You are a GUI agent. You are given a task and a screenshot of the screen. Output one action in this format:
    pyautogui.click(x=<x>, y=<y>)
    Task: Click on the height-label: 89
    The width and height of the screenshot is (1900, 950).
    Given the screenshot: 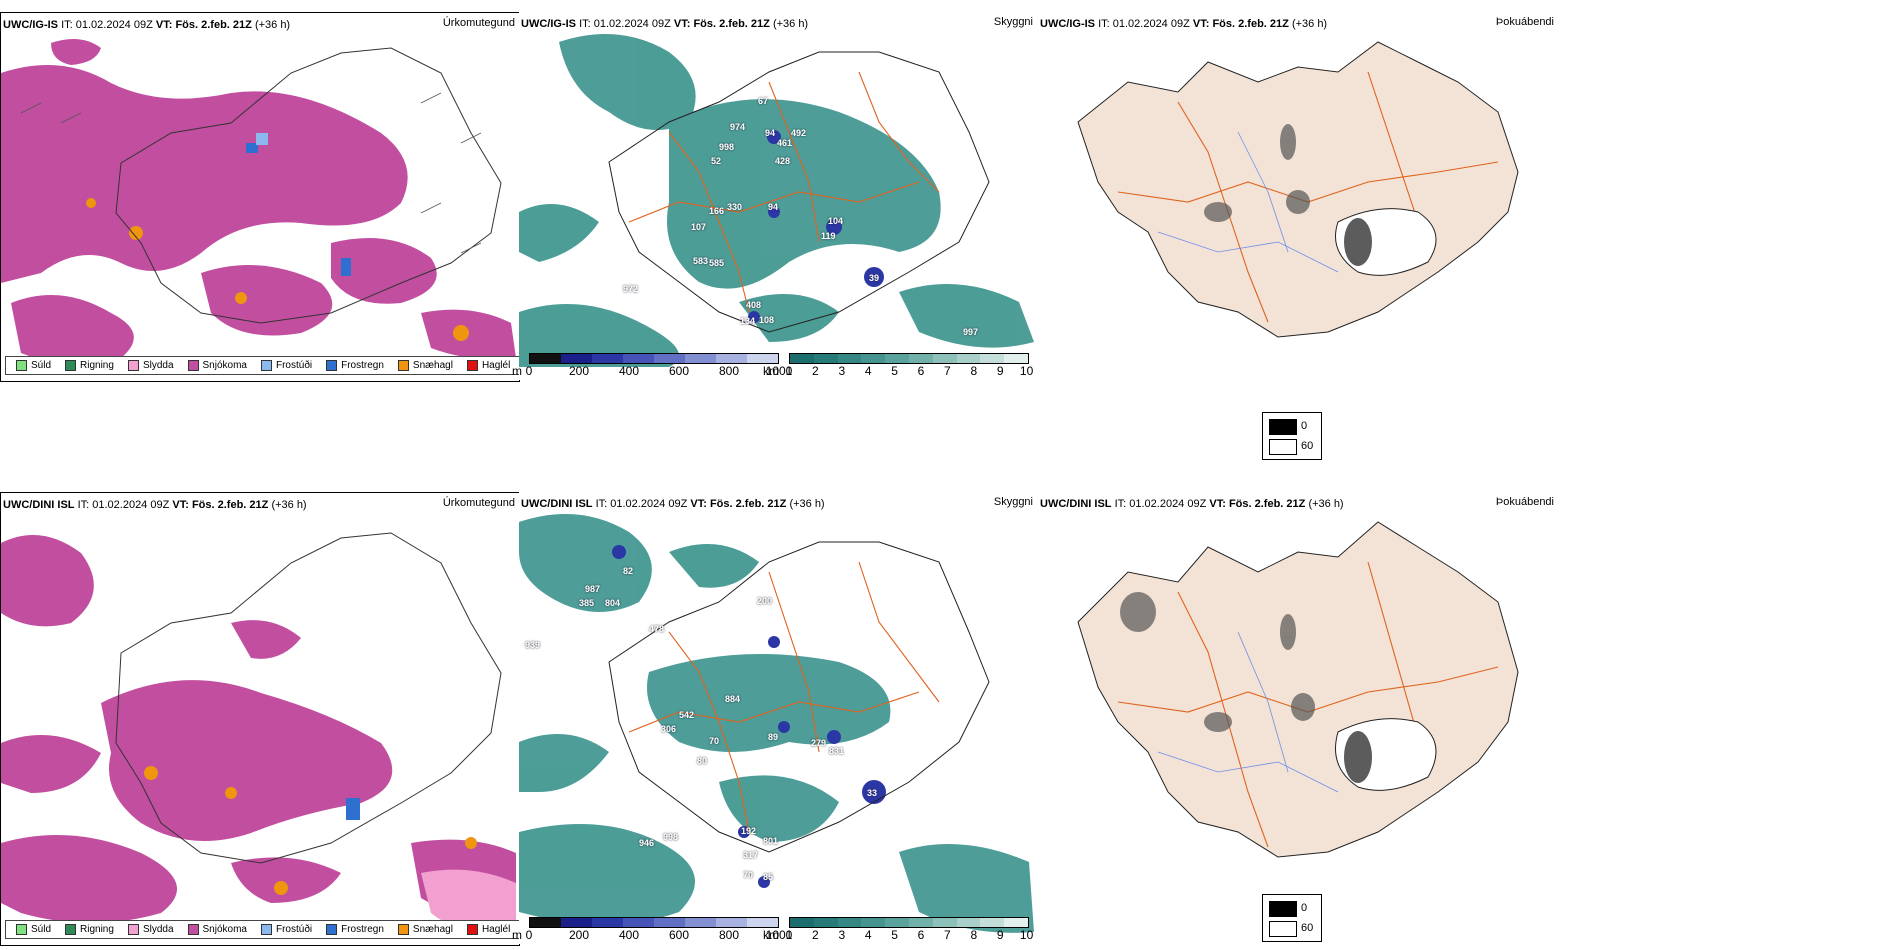 What is the action you would take?
    pyautogui.click(x=773, y=737)
    